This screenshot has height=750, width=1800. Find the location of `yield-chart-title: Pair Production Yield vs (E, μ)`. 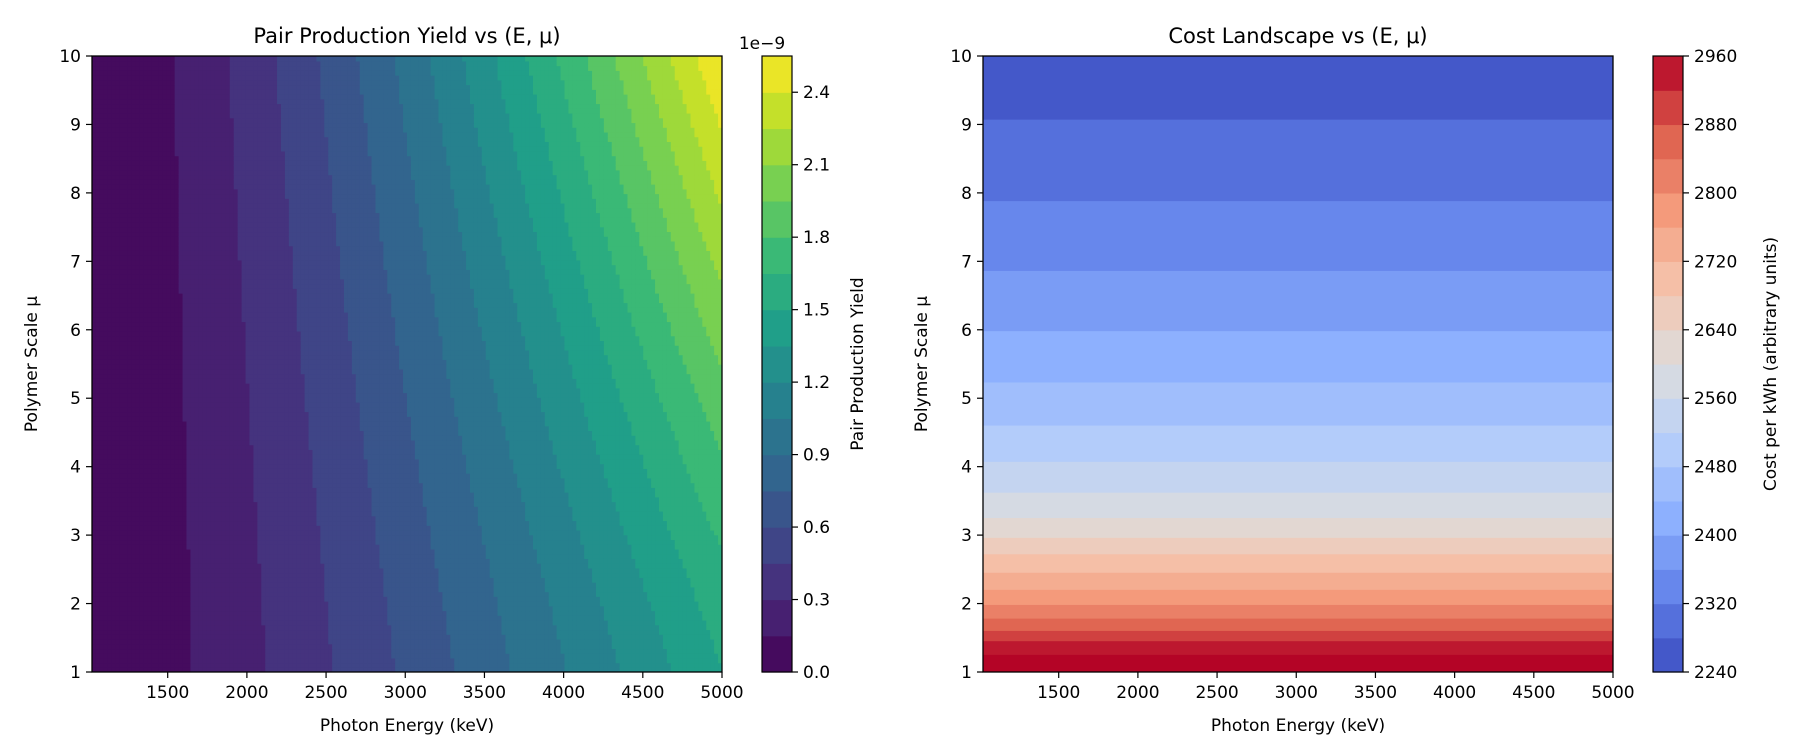

yield-chart-title: Pair Production Yield vs (E, μ) is located at coordinates (406, 36).